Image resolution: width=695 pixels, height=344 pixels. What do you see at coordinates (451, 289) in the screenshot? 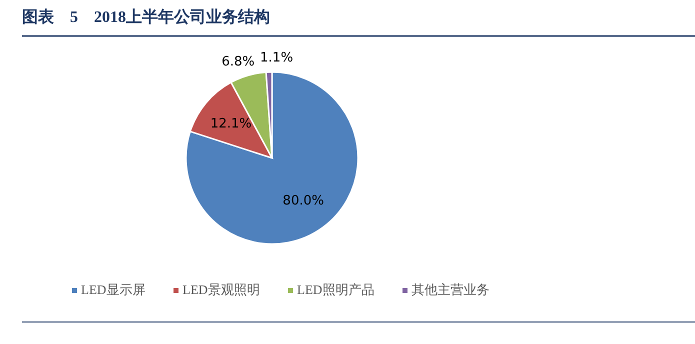
I see `legend-label: 其他主营业务` at bounding box center [451, 289].